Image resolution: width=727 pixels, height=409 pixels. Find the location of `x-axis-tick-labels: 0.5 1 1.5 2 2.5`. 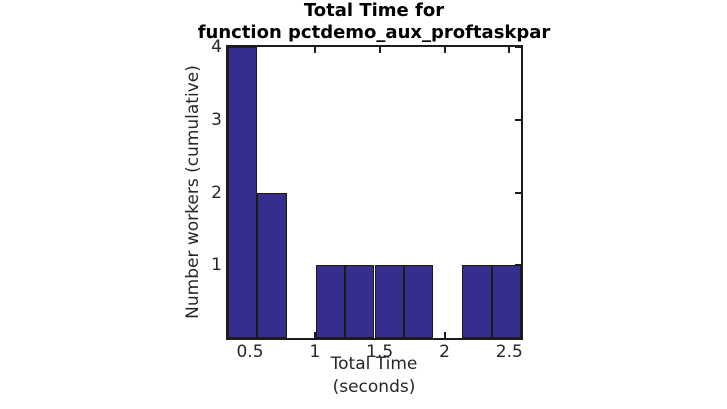

x-axis-tick-labels: 0.5 1 1.5 2 2.5 is located at coordinates (375, 353).